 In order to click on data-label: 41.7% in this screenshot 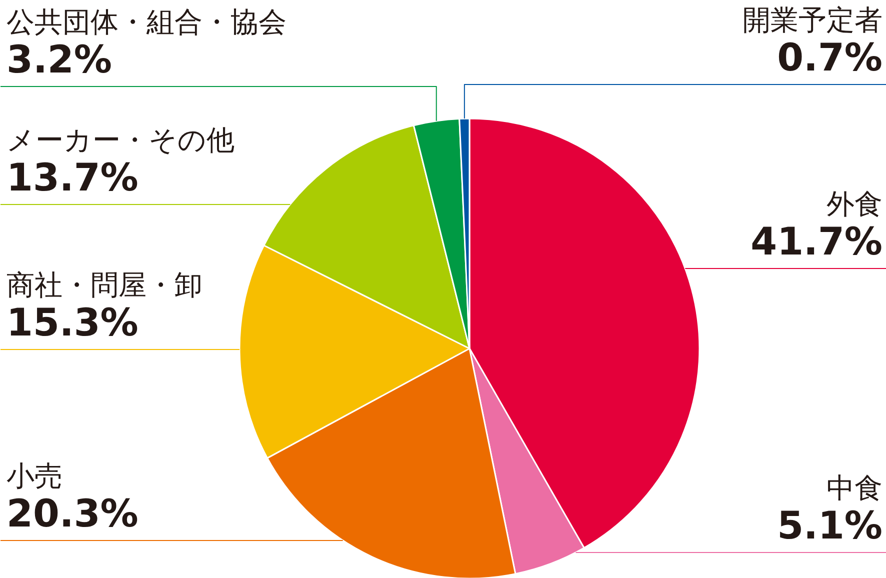, I will do `click(816, 242)`.